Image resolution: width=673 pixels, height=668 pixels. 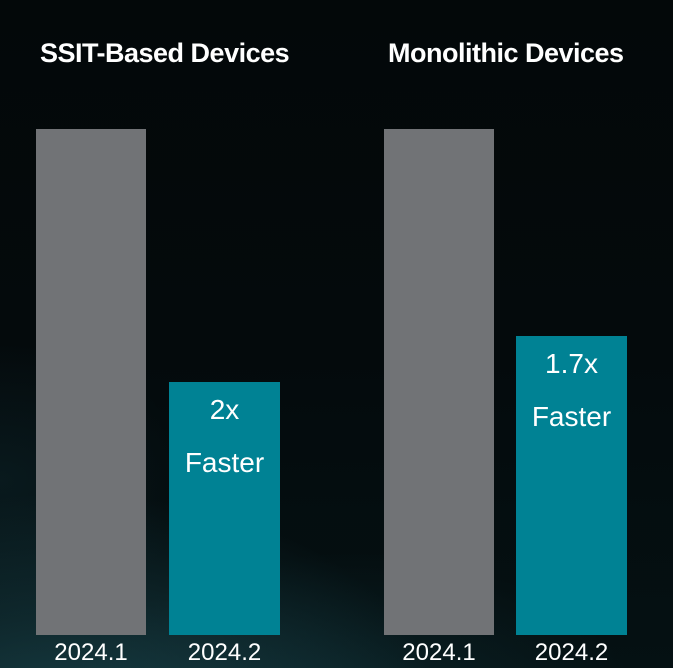 I want to click on bar-annotation-ssit: 2x Faster, so click(x=224, y=436).